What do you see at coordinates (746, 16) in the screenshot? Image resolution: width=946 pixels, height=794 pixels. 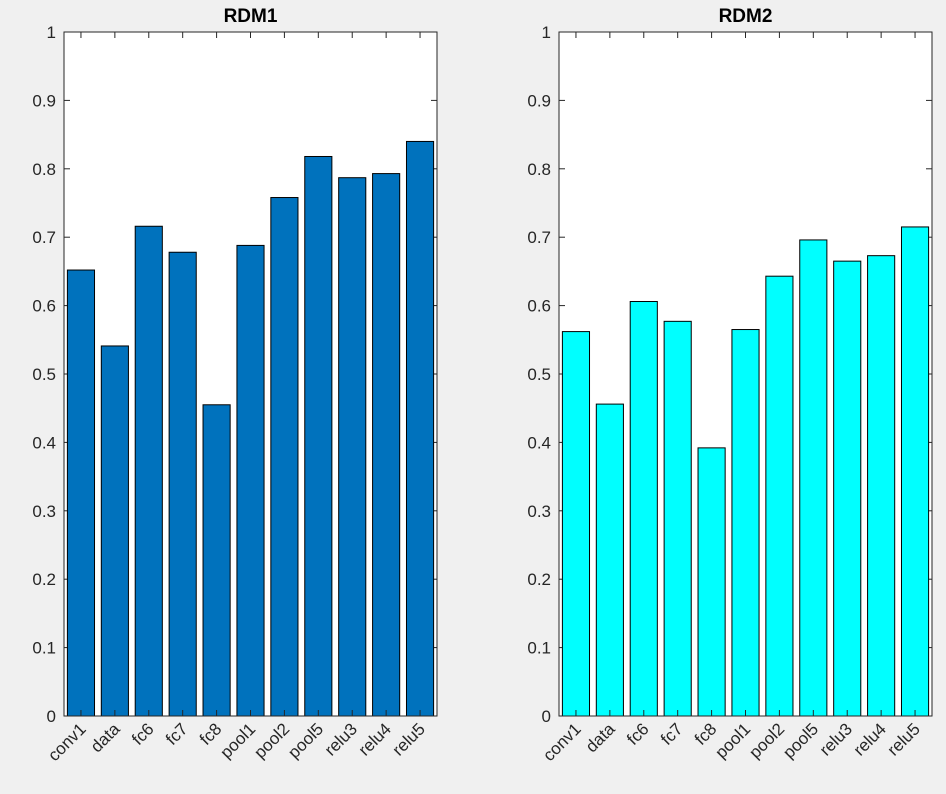 I see `chart-title: RDM2` at bounding box center [746, 16].